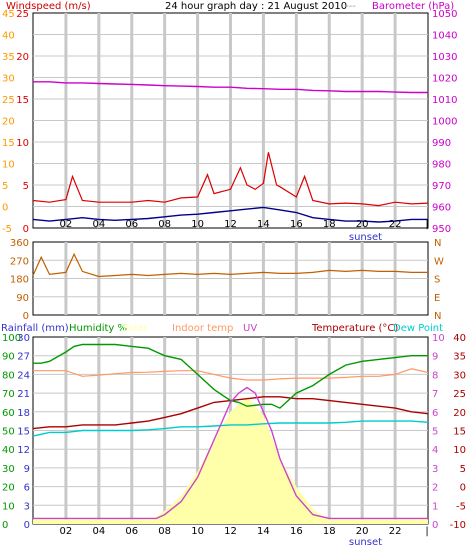 Image resolution: width=468 pixels, height=557 pixels. I want to click on legend-indoor-temp: Indoor temp, so click(202, 328).